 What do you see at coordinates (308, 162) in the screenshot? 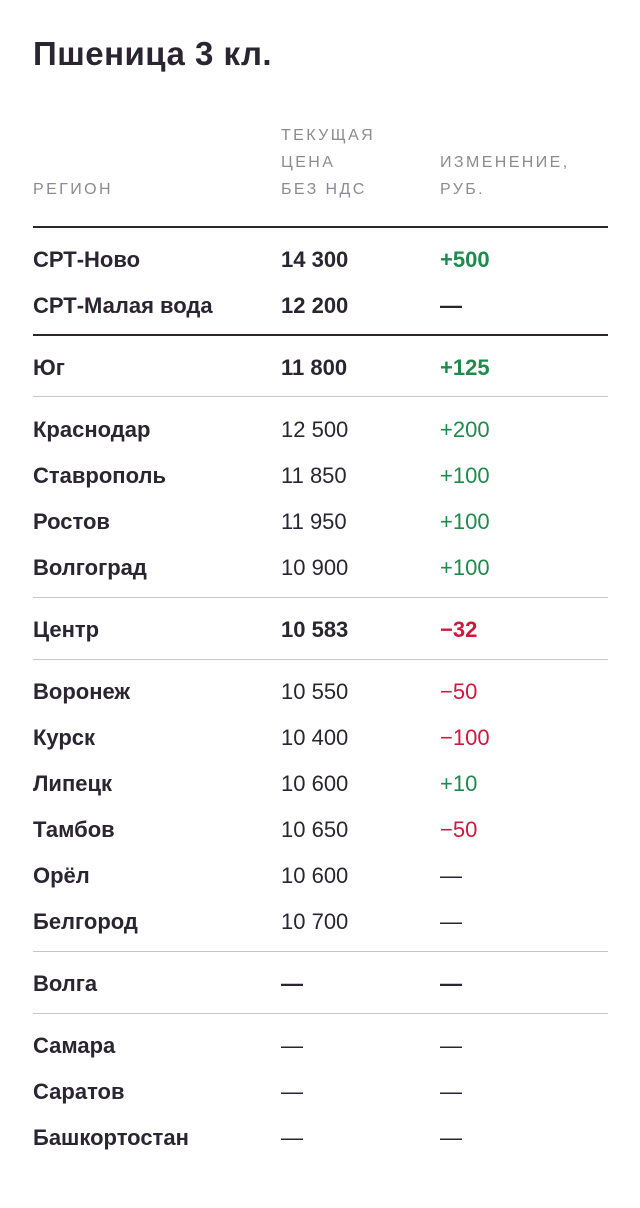
I see `header-price-line2: ЦЕНА` at bounding box center [308, 162].